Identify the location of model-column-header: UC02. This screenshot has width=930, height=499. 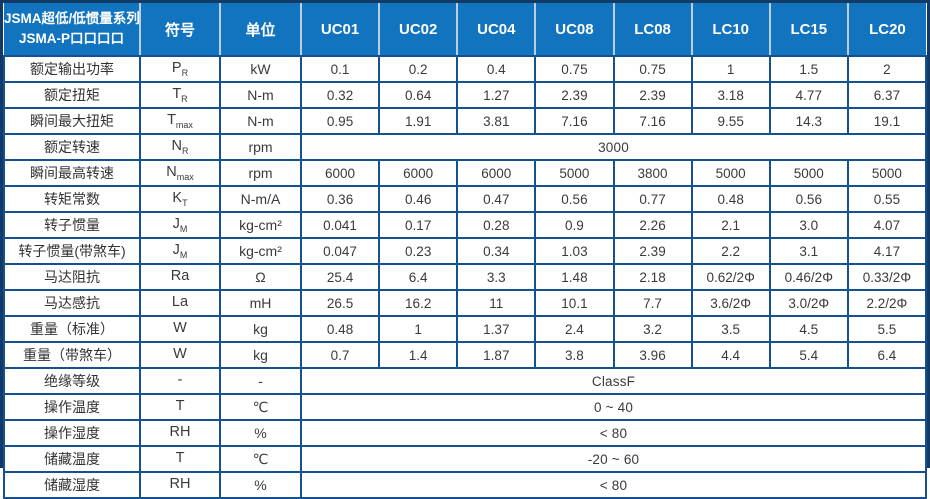
(419, 30).